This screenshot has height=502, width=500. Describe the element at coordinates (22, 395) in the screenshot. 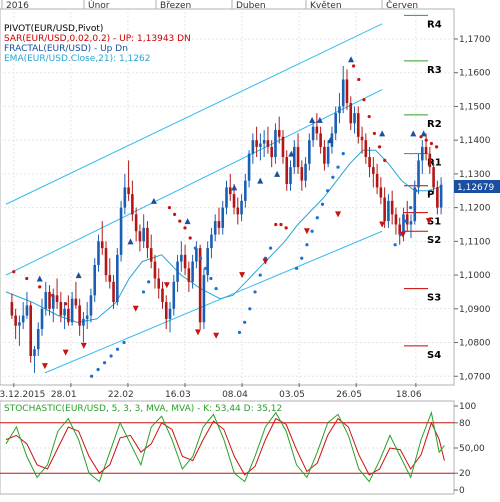

I see `x-tick-label: 23.12.2015` at that location.